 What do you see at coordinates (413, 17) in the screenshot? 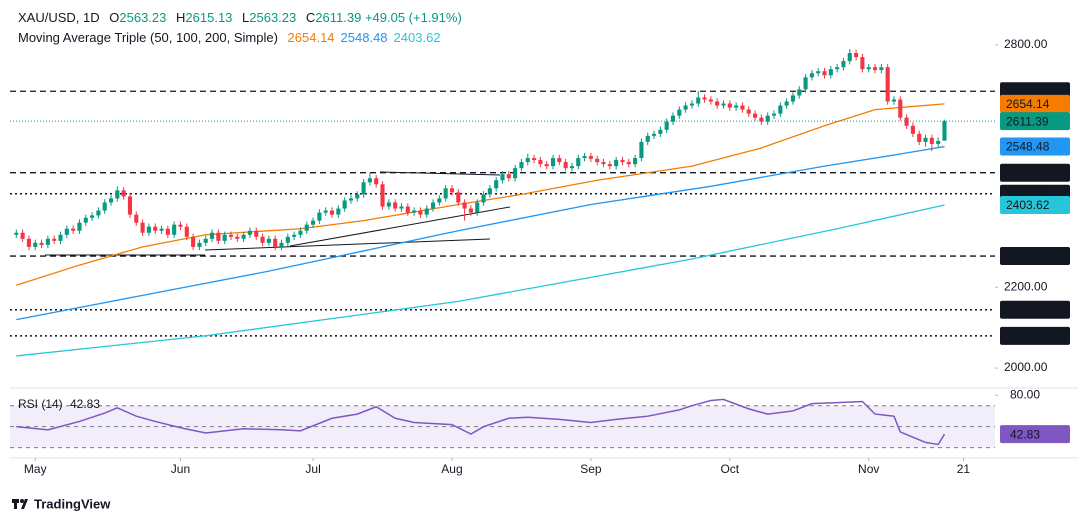
I see `change: +49.05 (+1.91%)` at bounding box center [413, 17].